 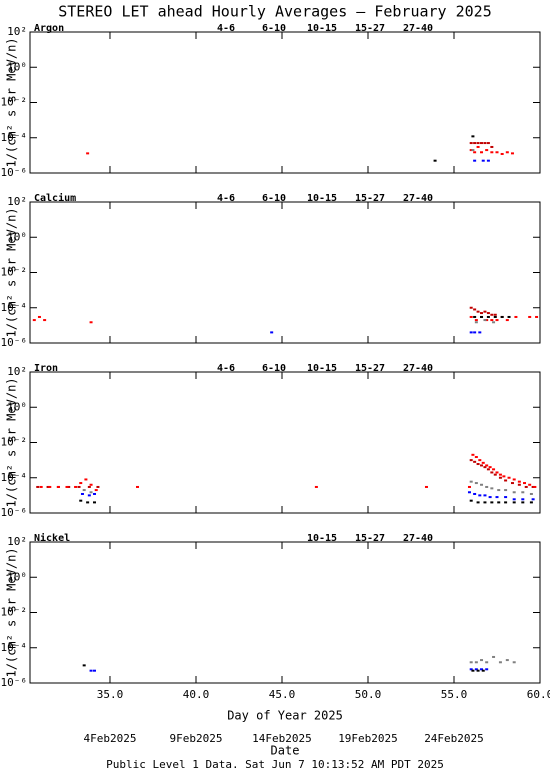 What do you see at coordinates (368, 738) in the screenshot?
I see `date-tick-label: 19Feb2025` at bounding box center [368, 738].